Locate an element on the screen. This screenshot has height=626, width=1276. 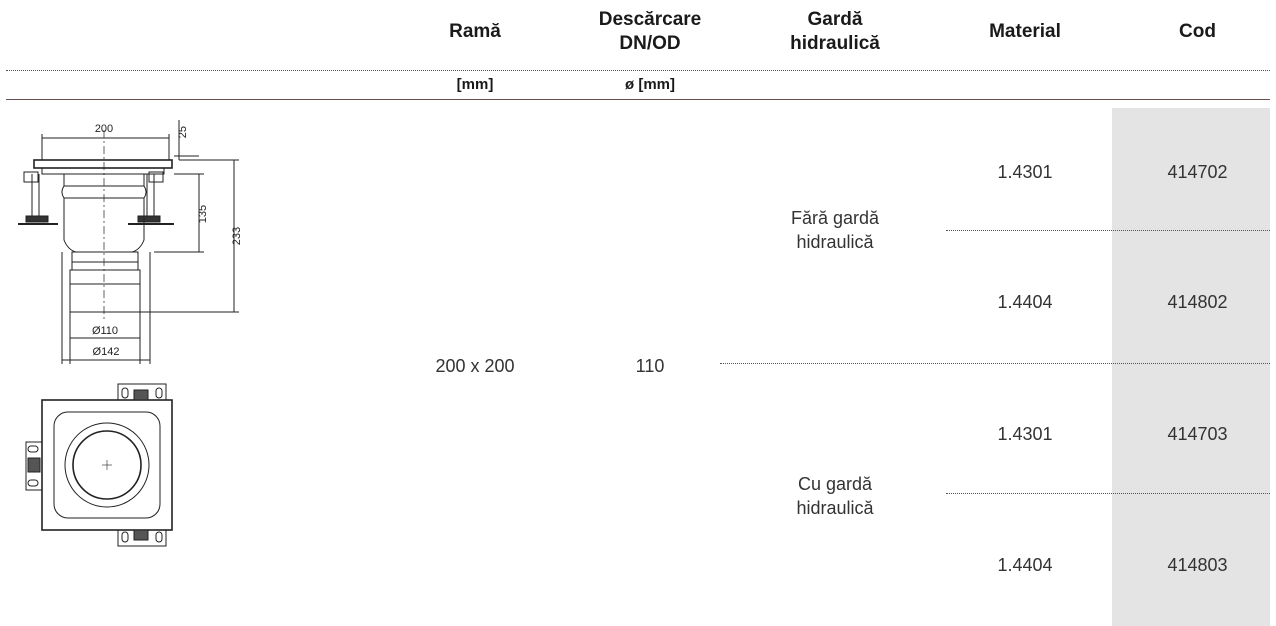
cell-garda-group-1: Fără gardă hidraulică is located at coordinates (835, 230).